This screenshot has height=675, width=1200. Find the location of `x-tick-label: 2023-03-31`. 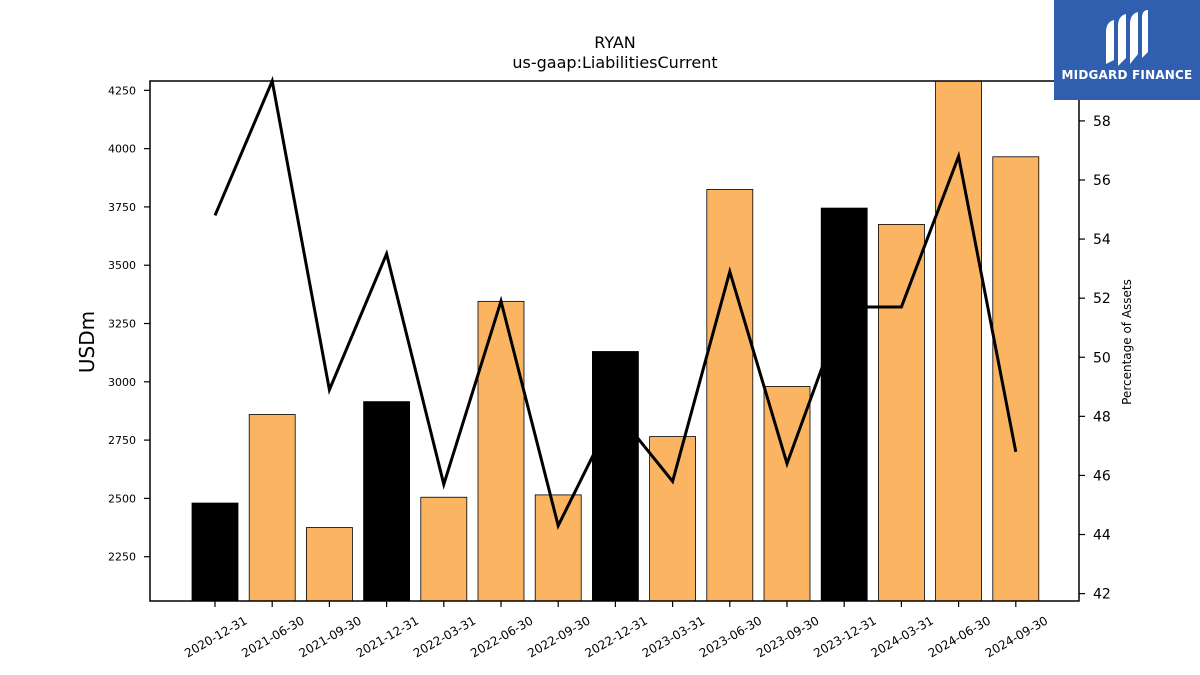

x-tick-label: 2023-03-31 is located at coordinates (673, 636).